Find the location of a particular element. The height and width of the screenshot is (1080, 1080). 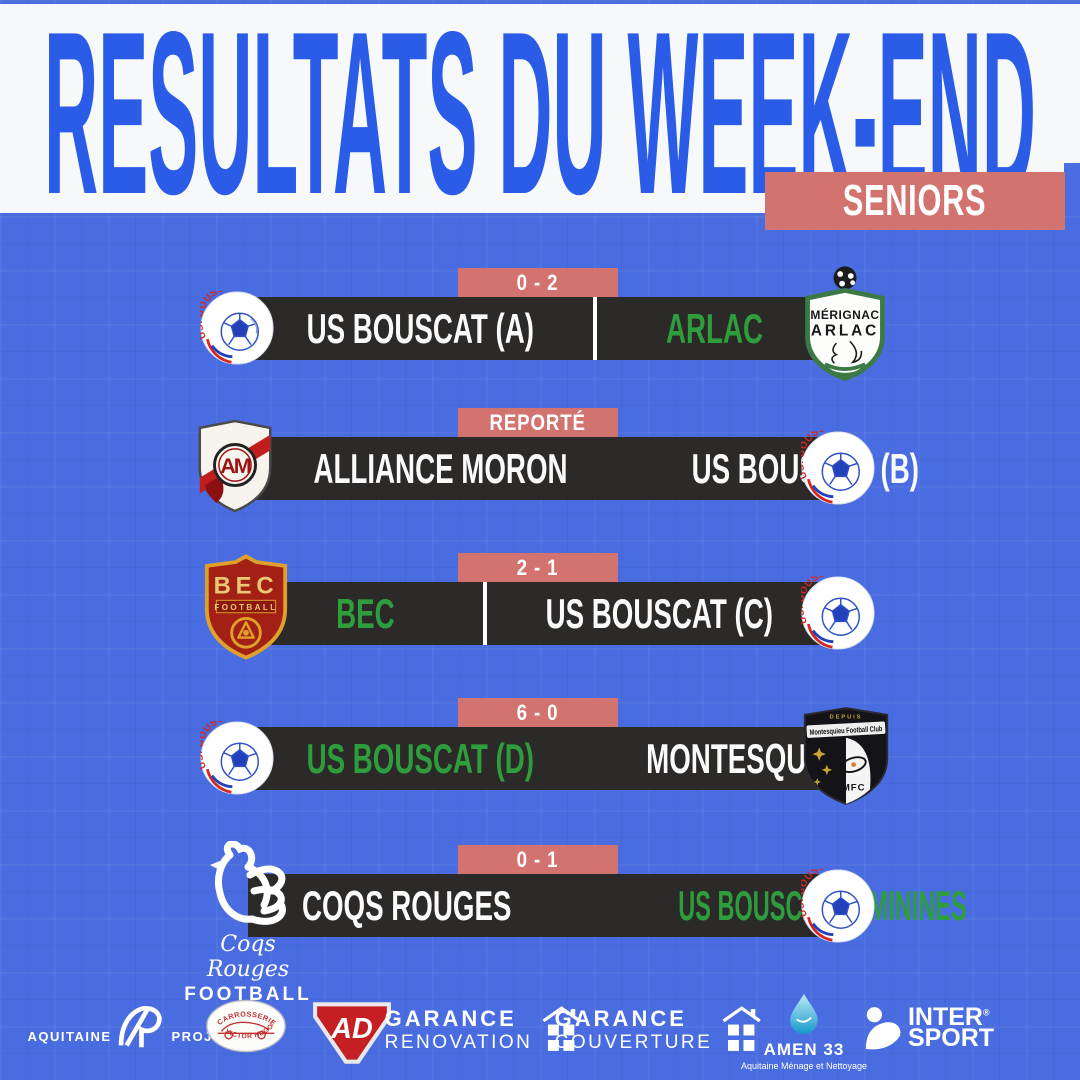

merignac-arlac-logo: MÉRIGNAC ARLAC is located at coordinates (845, 323).